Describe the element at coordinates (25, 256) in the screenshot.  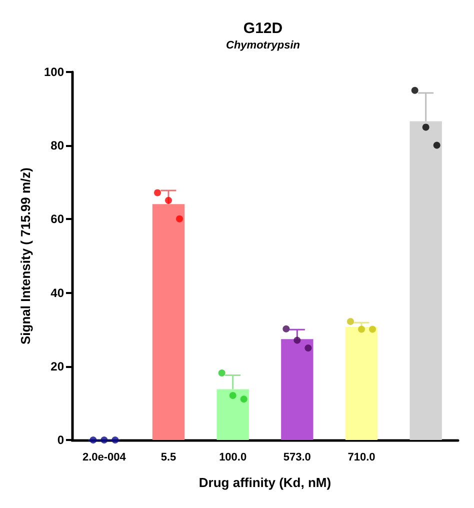
I see `y-axis-title: Signal Intensity ( 715.99 m/z)` at that location.